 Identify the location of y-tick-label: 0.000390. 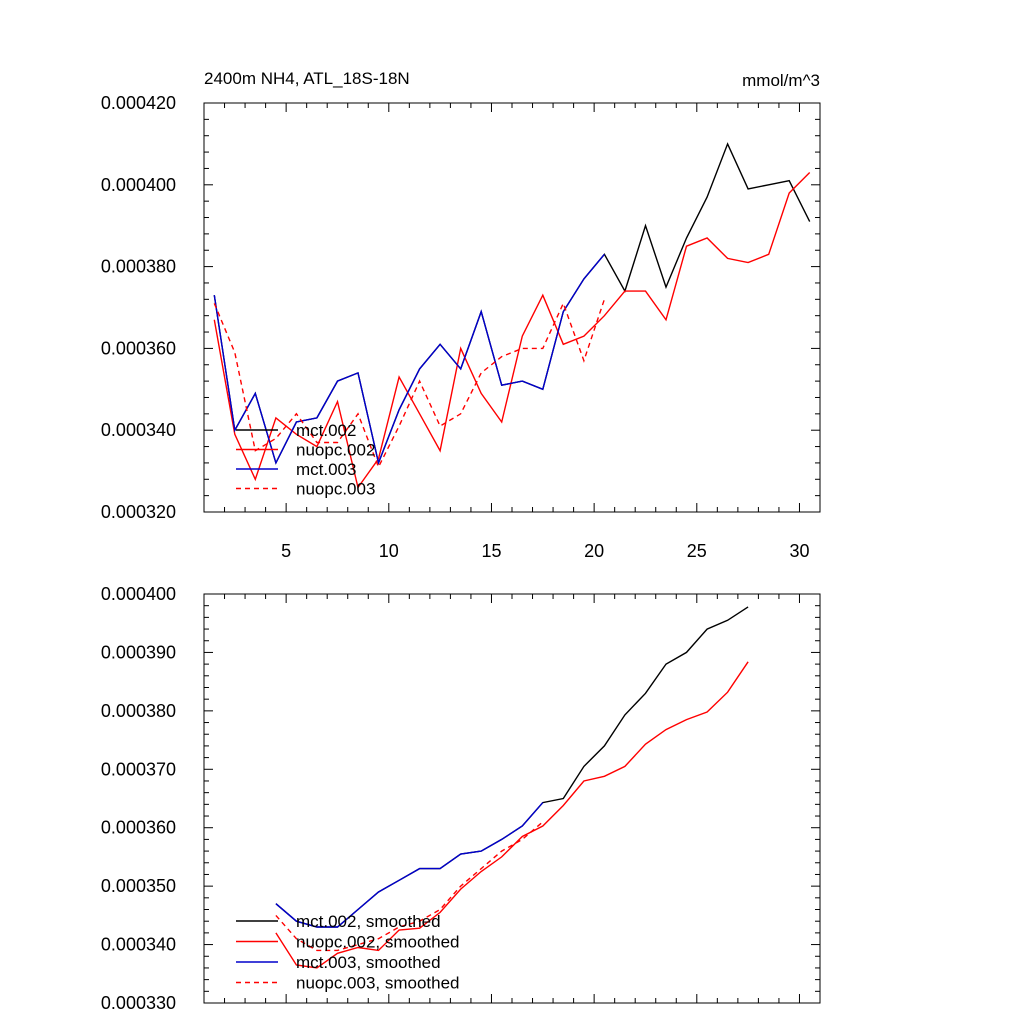
(138, 652).